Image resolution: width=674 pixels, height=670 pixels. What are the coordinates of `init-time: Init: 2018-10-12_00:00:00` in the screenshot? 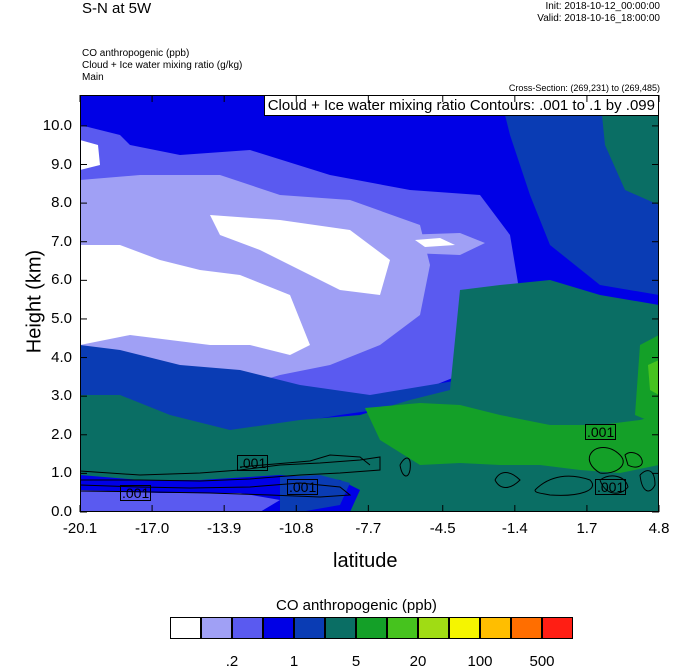 It's located at (602, 6).